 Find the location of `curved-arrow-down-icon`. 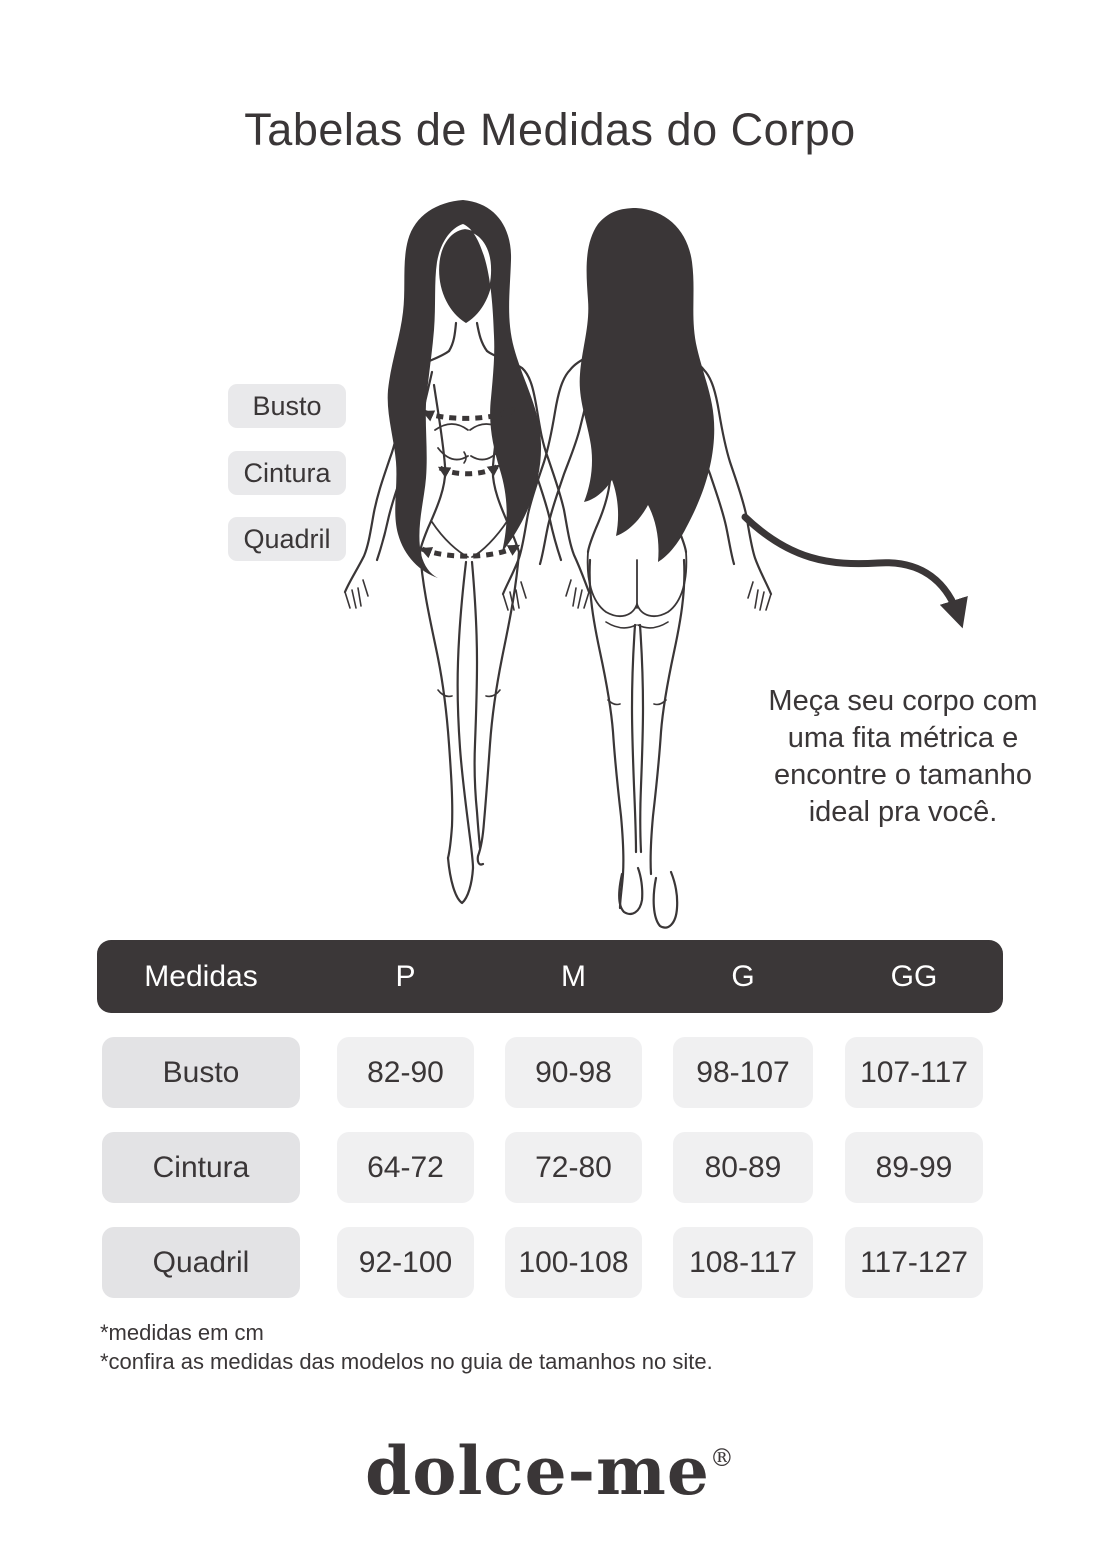

curved-arrow-down-icon is located at coordinates (854, 571).